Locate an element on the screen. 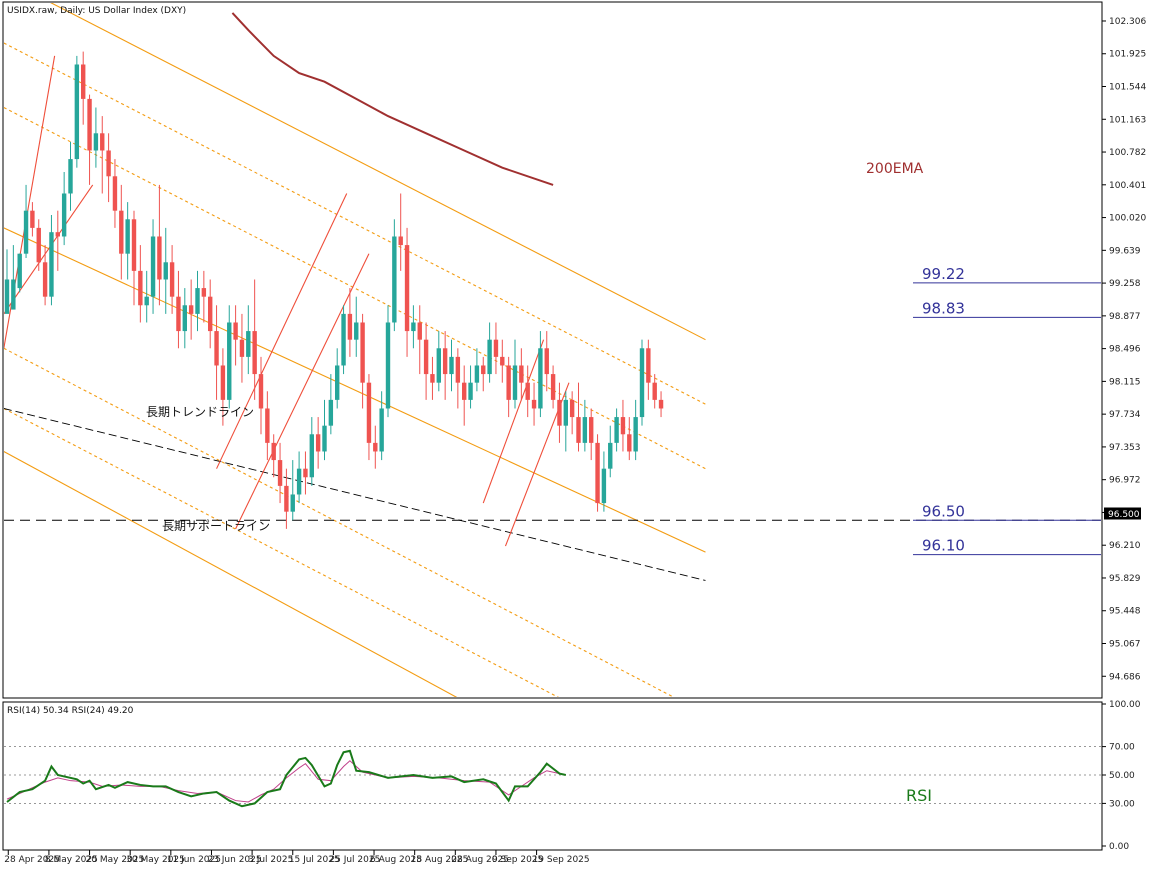 This screenshot has height=874, width=1152. x-tick-label: 28 Apr 2025 is located at coordinates (32, 860).